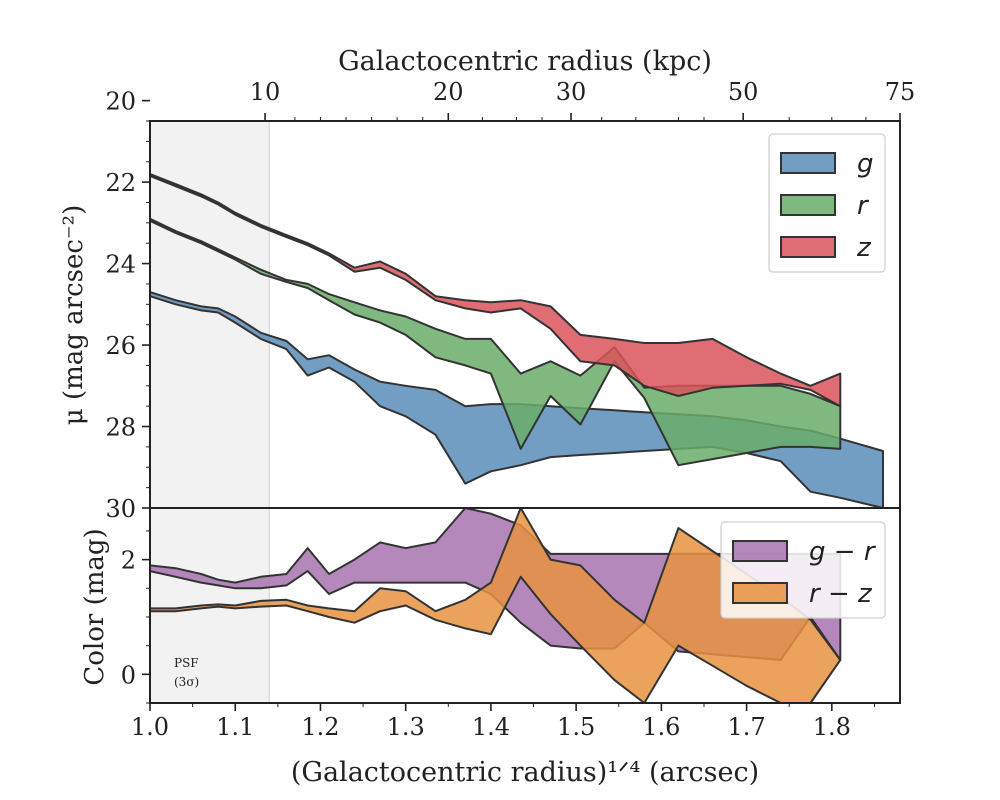 The height and width of the screenshot is (800, 1000). I want to click on psf-region-upper, so click(210, 314).